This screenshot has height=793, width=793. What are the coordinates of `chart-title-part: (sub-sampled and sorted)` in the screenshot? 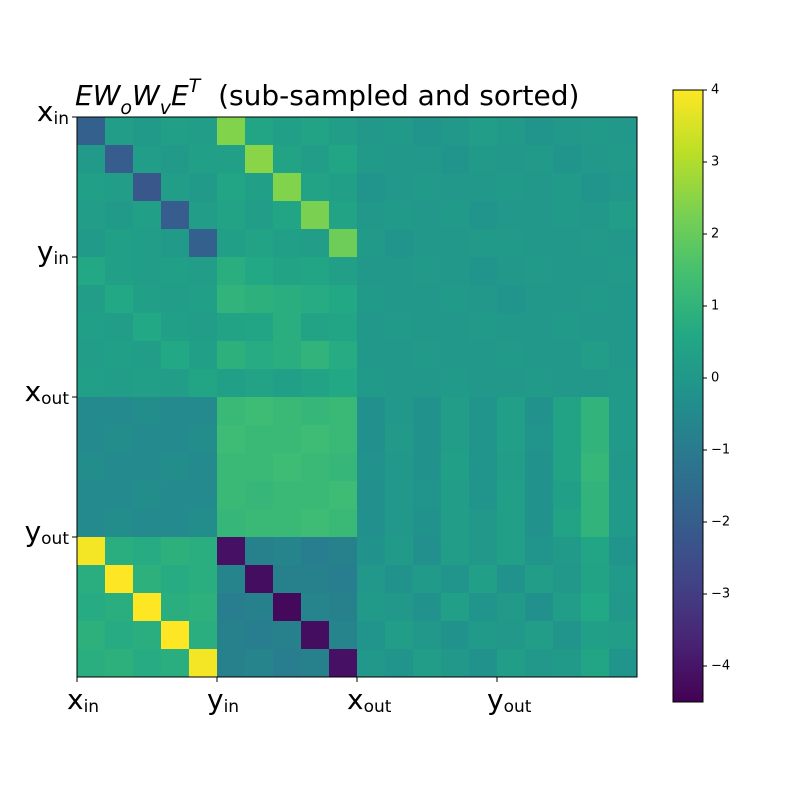 It's located at (389, 95).